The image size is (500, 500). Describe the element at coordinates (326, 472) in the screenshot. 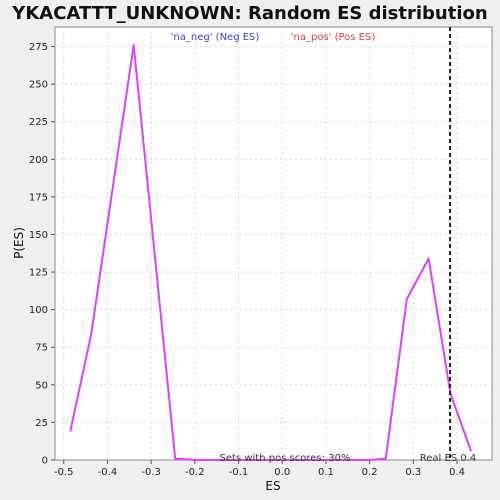

I see `x-tick-label: 0.1` at that location.